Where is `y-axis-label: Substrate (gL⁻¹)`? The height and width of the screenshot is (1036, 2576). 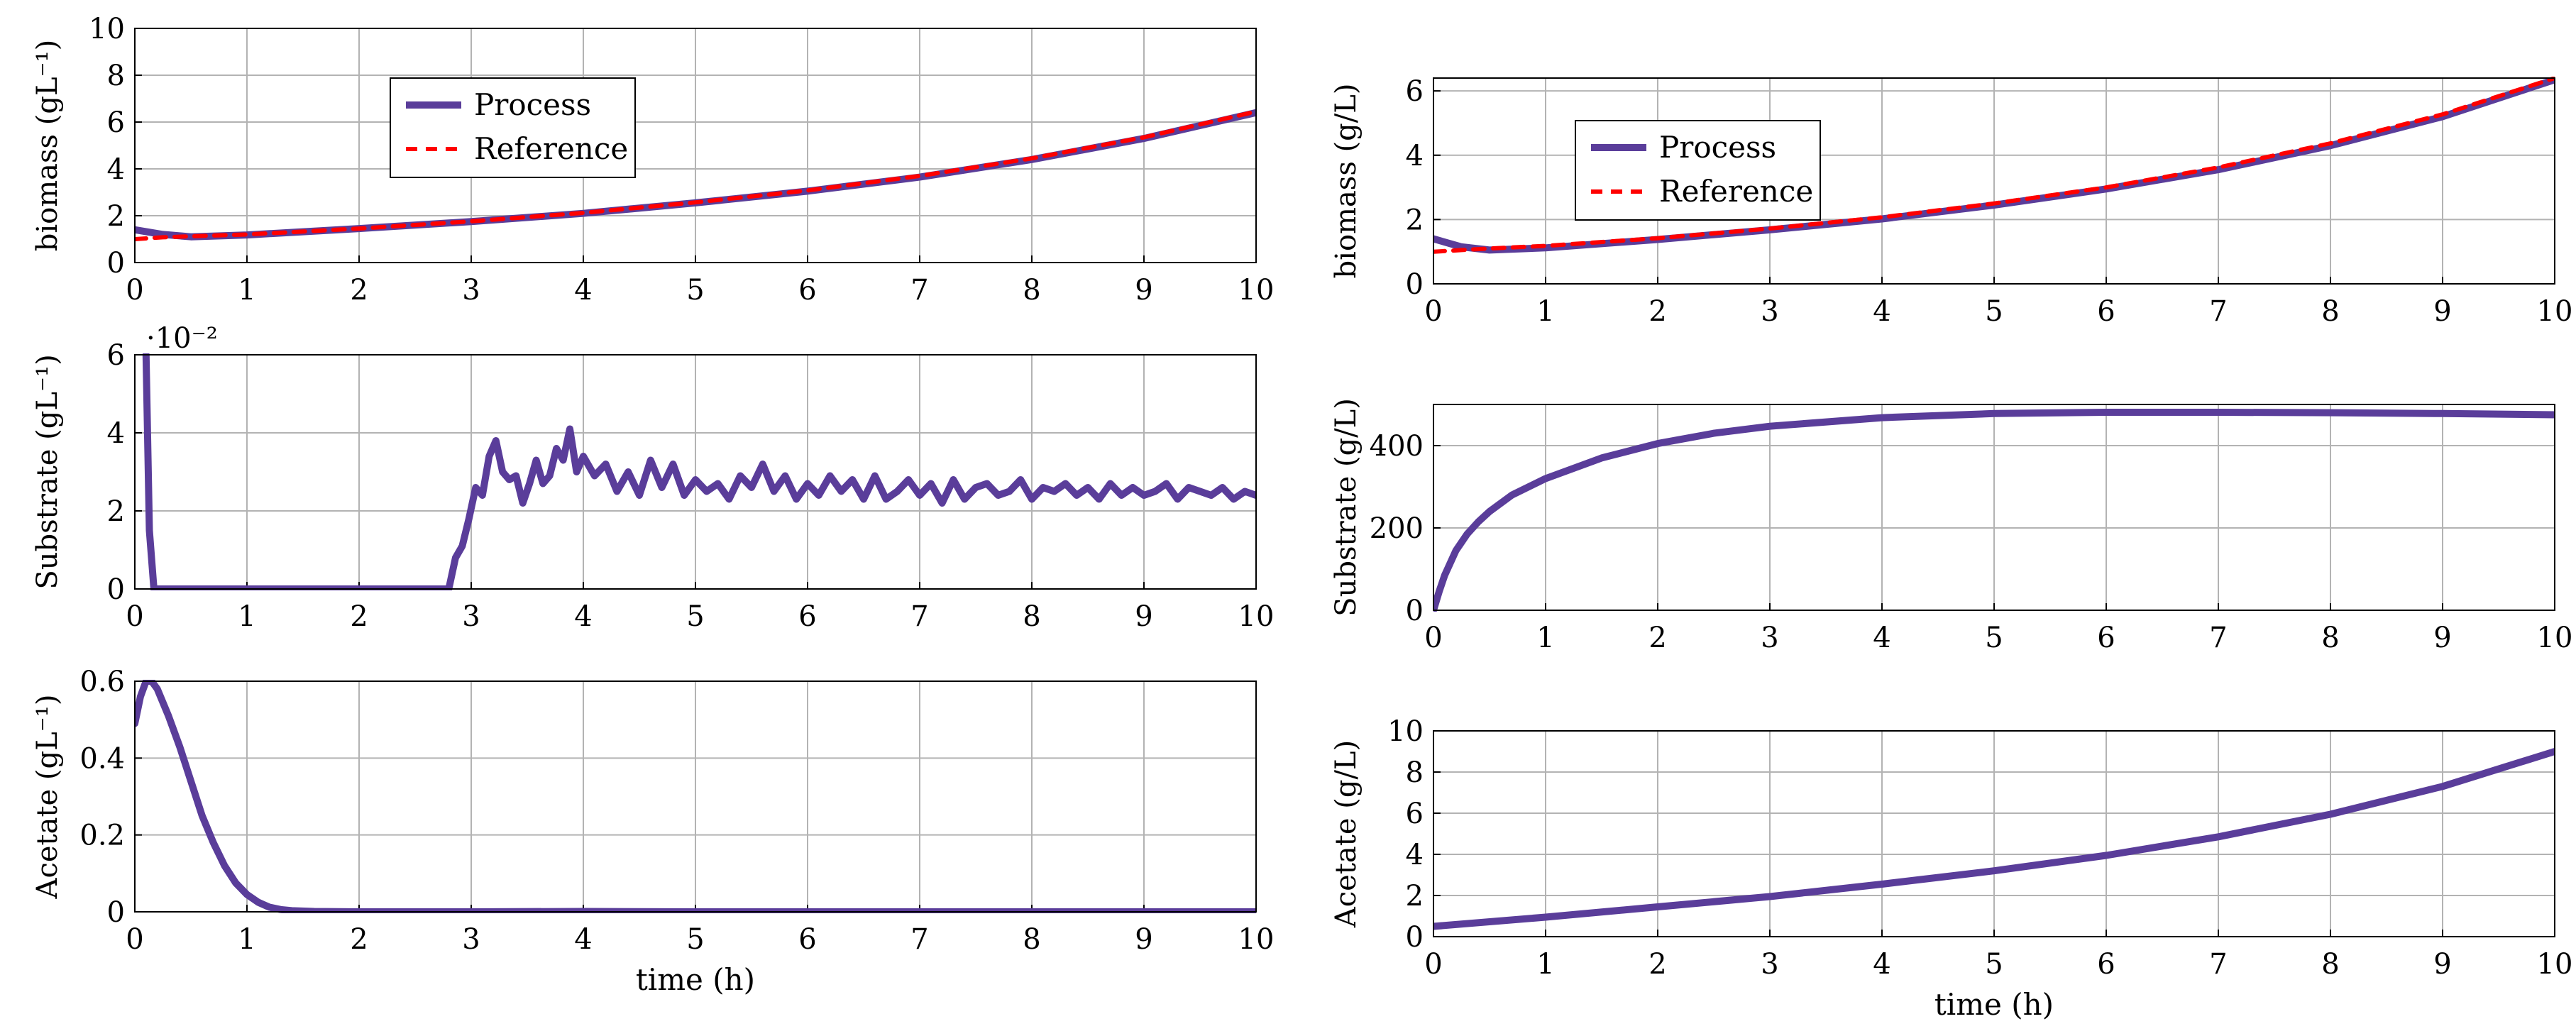
y-axis-label: Substrate (gL⁻¹) is located at coordinates (47, 471).